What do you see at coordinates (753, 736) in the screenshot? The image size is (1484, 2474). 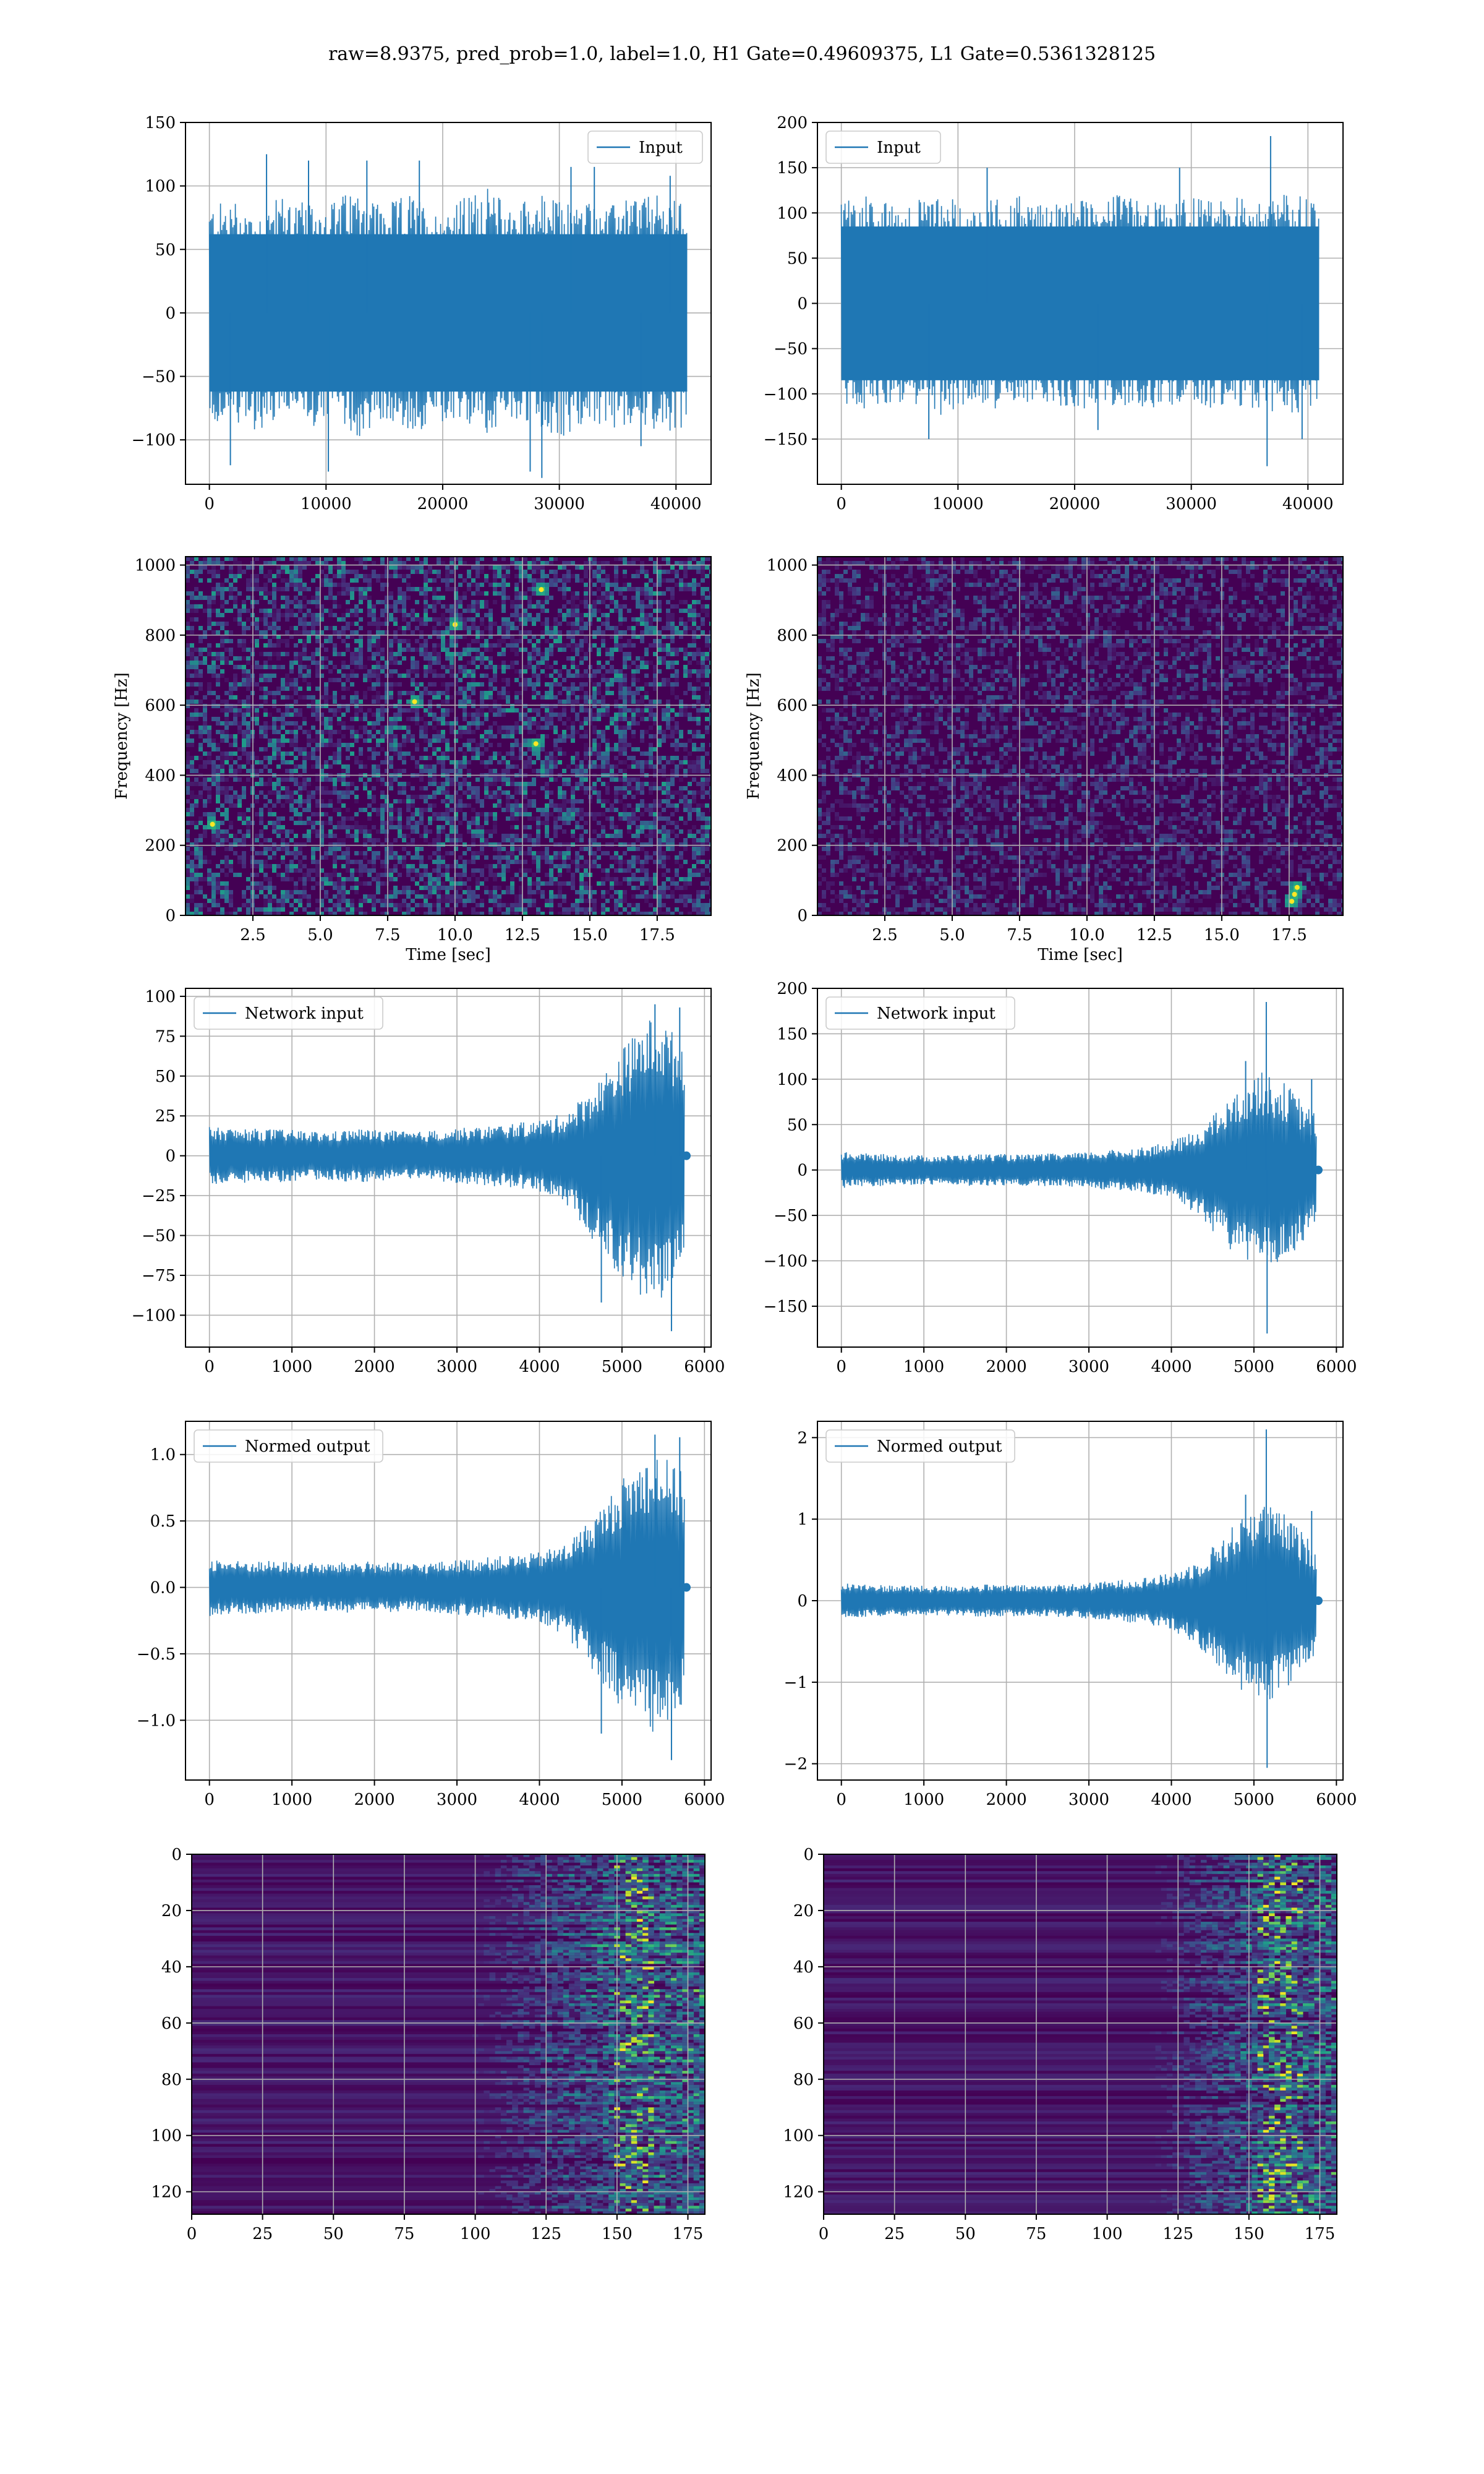 I see `l1-spectrogram-ylabel: Frequency [Hz]` at bounding box center [753, 736].